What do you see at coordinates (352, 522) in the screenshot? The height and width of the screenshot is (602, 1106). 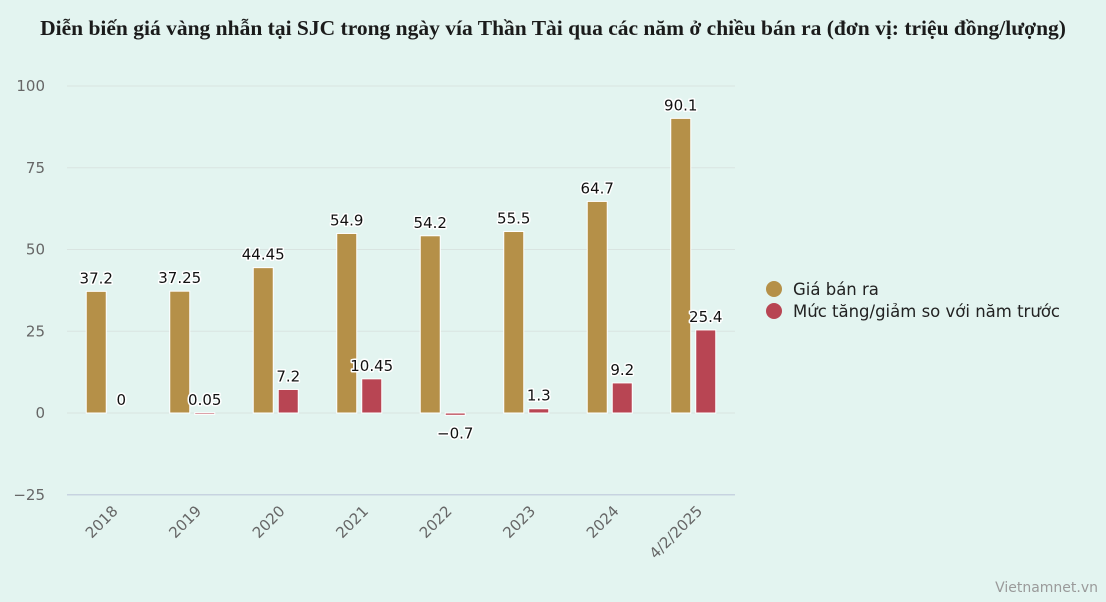 I see `x-tick-label: 2021` at bounding box center [352, 522].